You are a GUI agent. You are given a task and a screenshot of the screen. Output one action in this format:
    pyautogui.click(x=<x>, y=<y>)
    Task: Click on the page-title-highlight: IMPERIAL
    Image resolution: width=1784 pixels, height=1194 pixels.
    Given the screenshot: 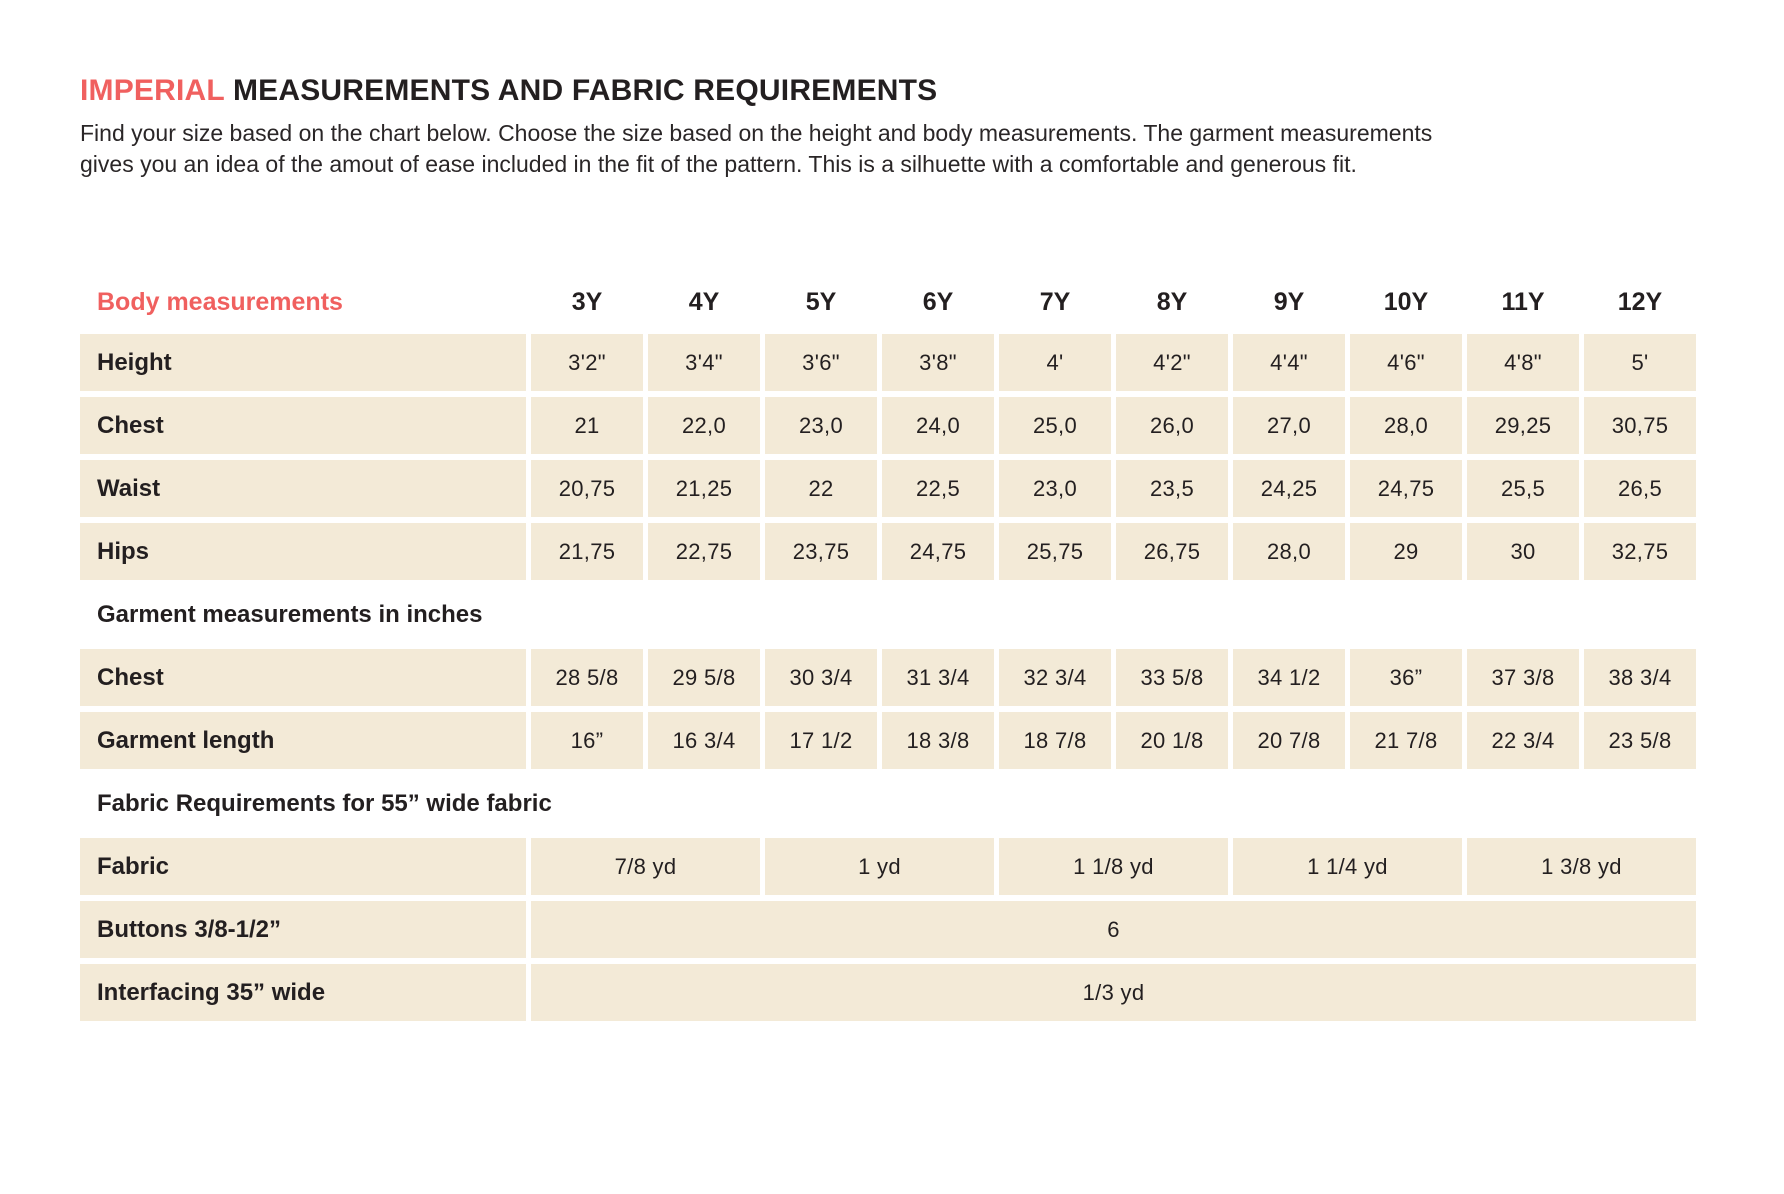 What is the action you would take?
    pyautogui.click(x=152, y=90)
    